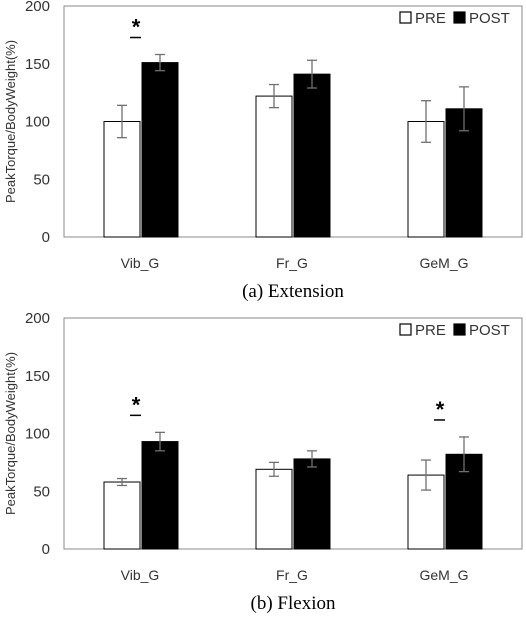 This screenshot has height=624, width=526. Describe the element at coordinates (293, 291) in the screenshot. I see `figure-caption: (a) Extension` at that location.